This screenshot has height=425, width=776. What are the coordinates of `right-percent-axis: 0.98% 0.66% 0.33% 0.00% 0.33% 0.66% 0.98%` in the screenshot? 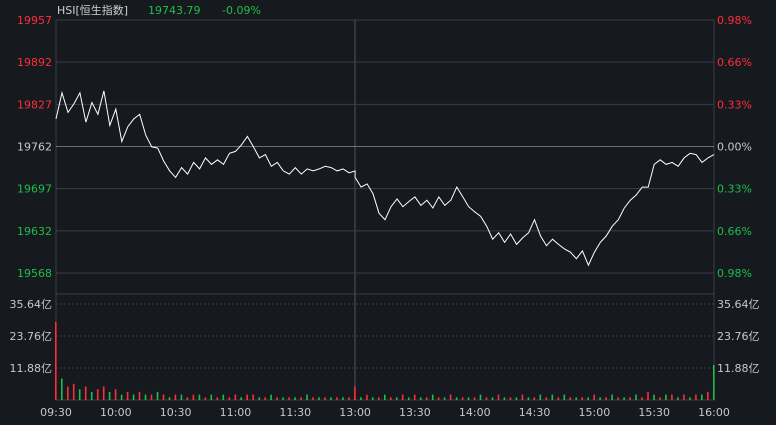 It's located at (734, 147).